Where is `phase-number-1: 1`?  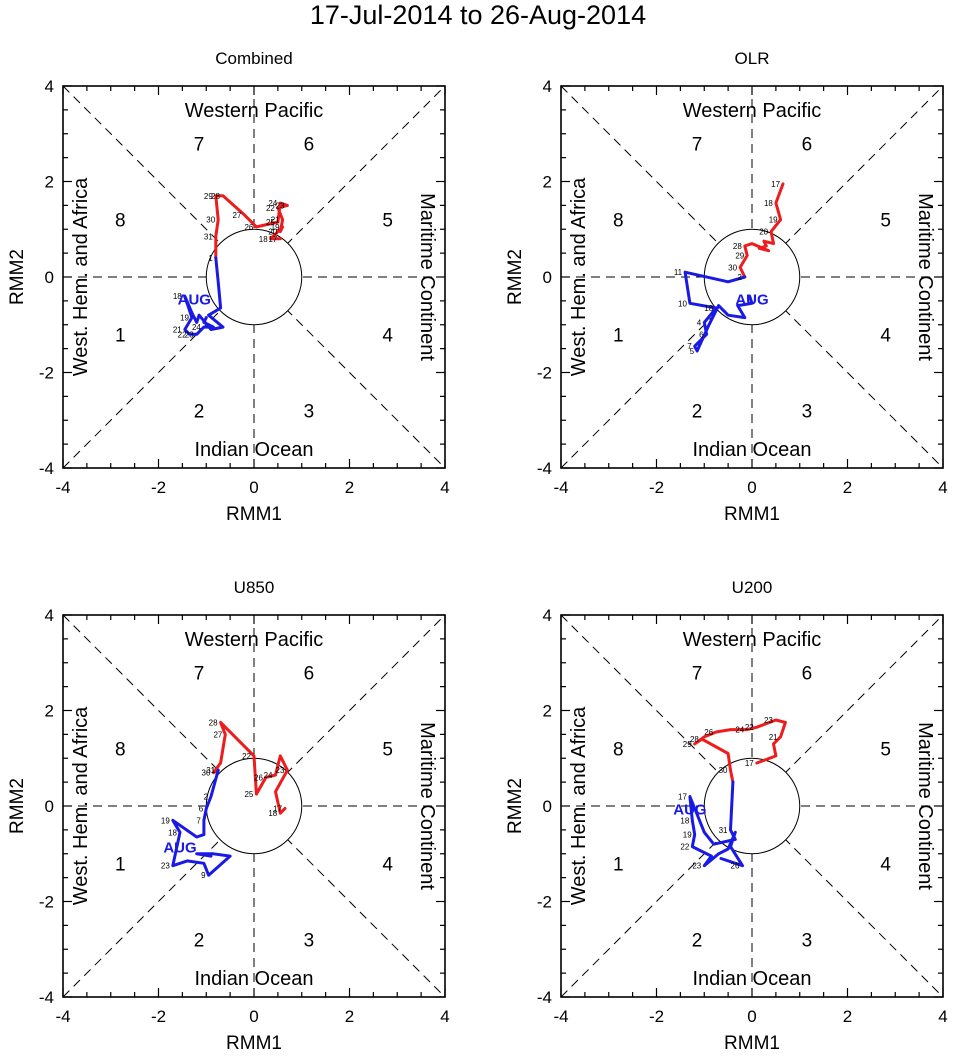
phase-number-1: 1 is located at coordinates (120, 864).